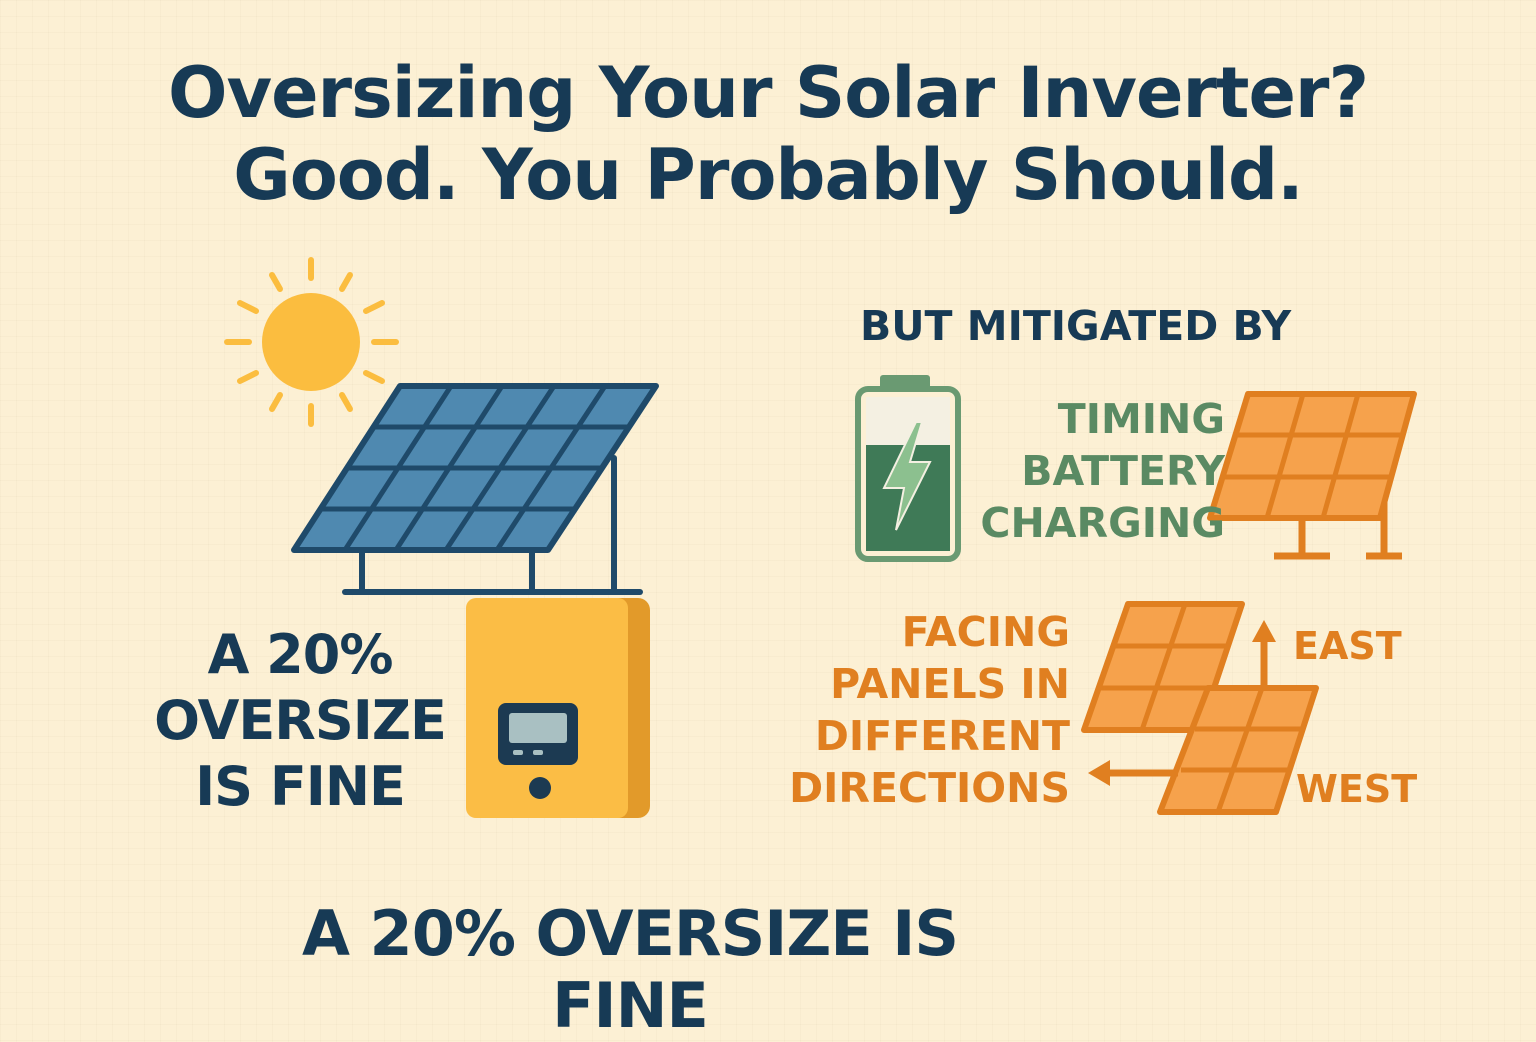 The height and width of the screenshot is (1042, 1536). I want to click on timing-battery-charging-label: TIMING BATTERY CHARGING, so click(1100, 471).